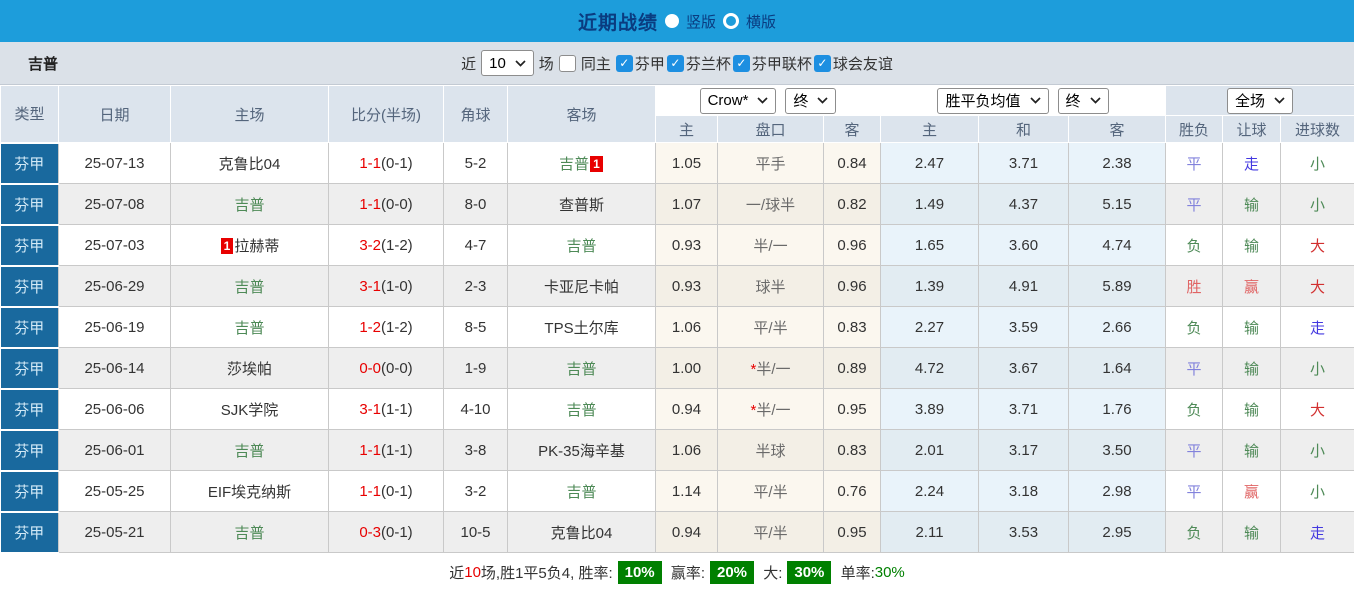 This screenshot has height=592, width=1354. I want to click on halftime-score: (1-0), so click(397, 286).